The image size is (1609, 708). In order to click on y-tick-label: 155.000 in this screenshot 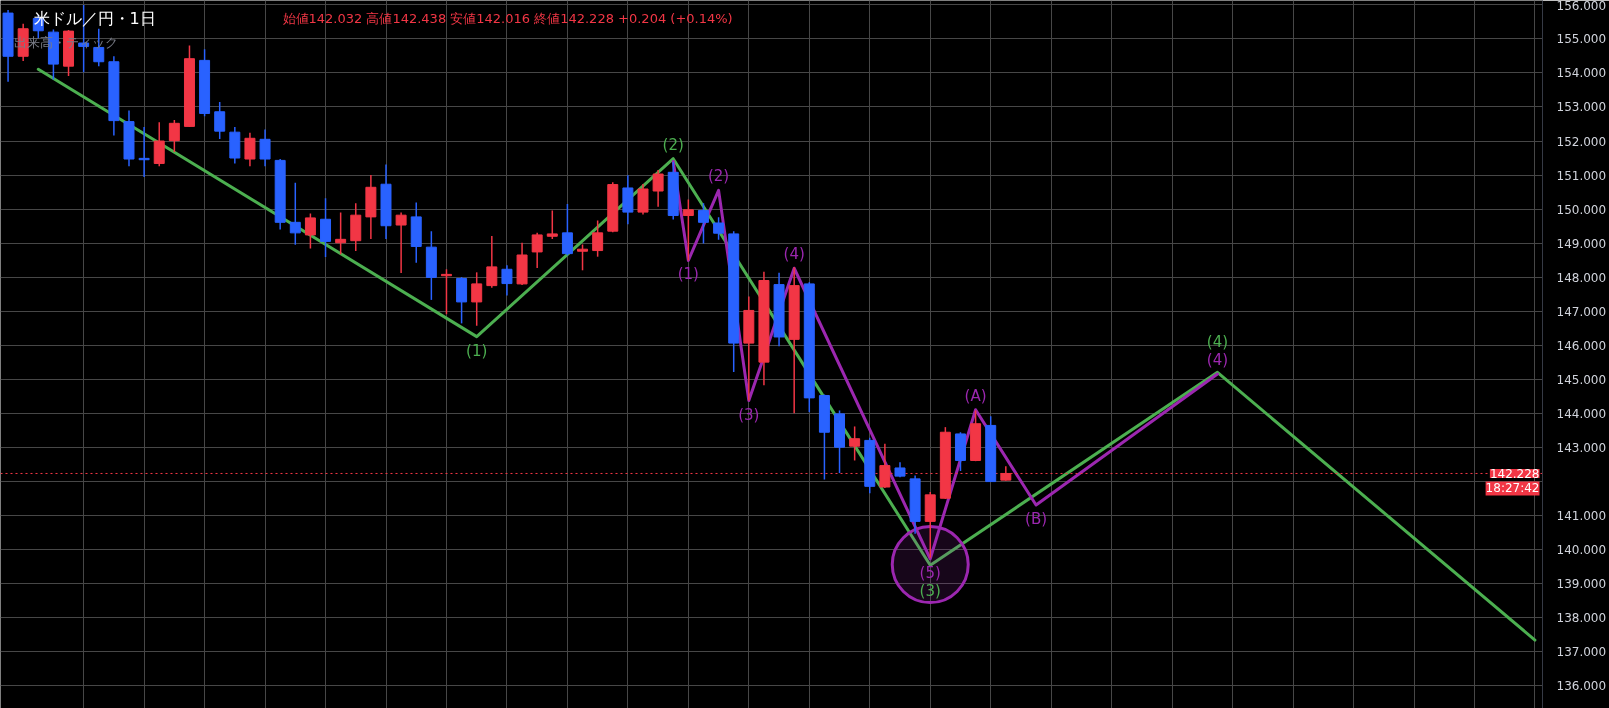, I will do `click(1581, 39)`.